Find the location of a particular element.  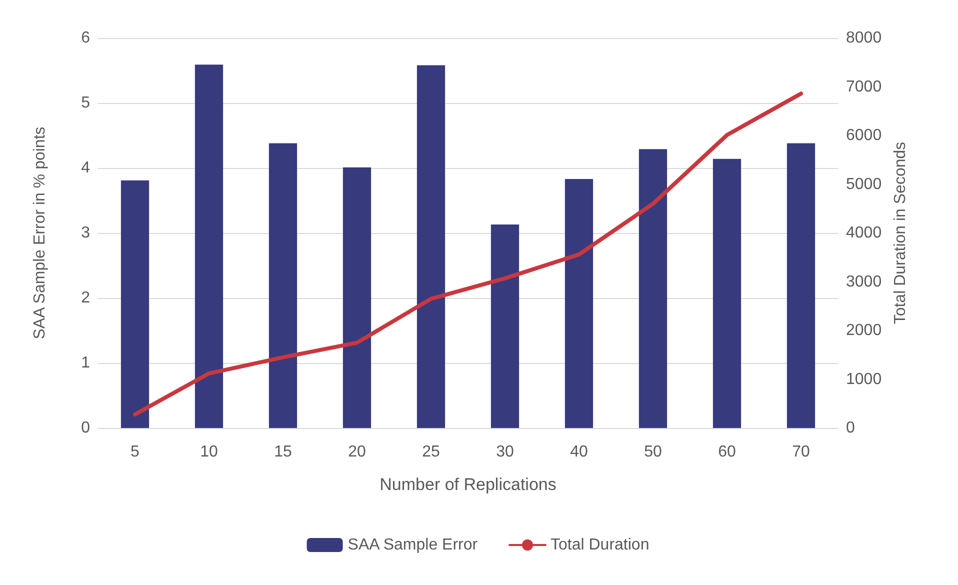

y2-tick-label: 2000 is located at coordinates (864, 330).